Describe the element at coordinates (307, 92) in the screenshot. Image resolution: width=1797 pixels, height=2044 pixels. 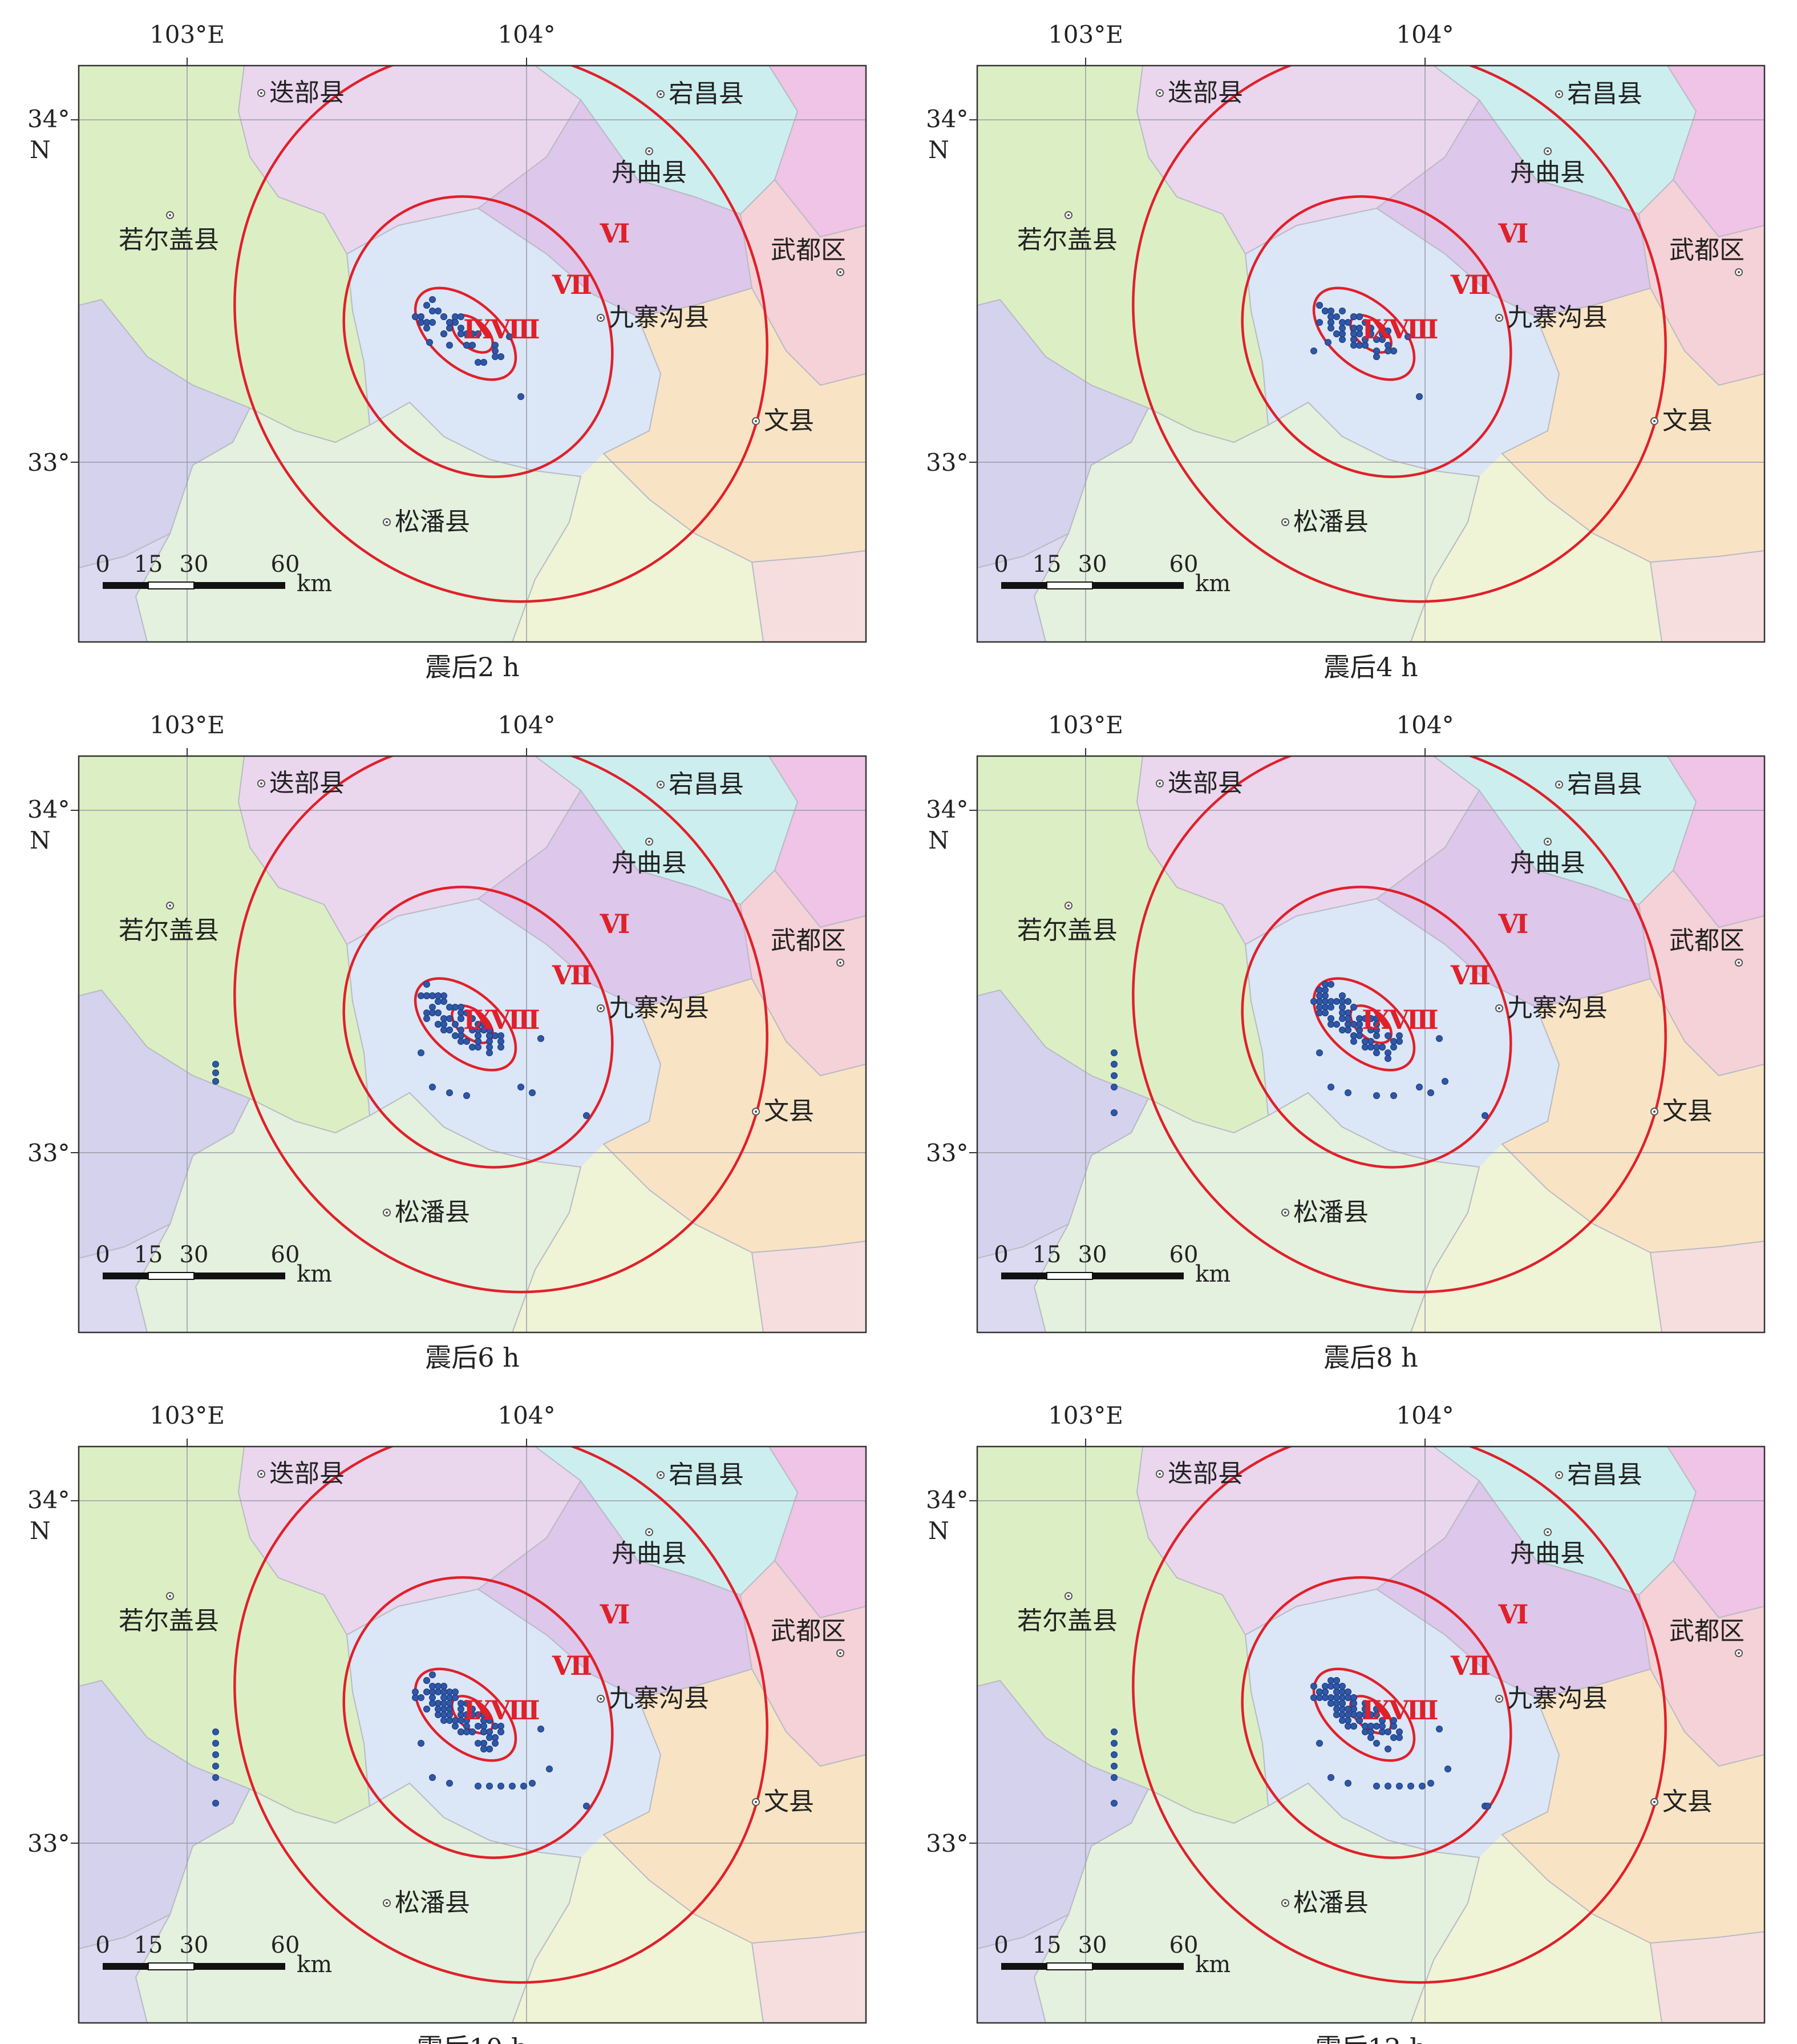
I see `county-diebu: 迭部县` at that location.